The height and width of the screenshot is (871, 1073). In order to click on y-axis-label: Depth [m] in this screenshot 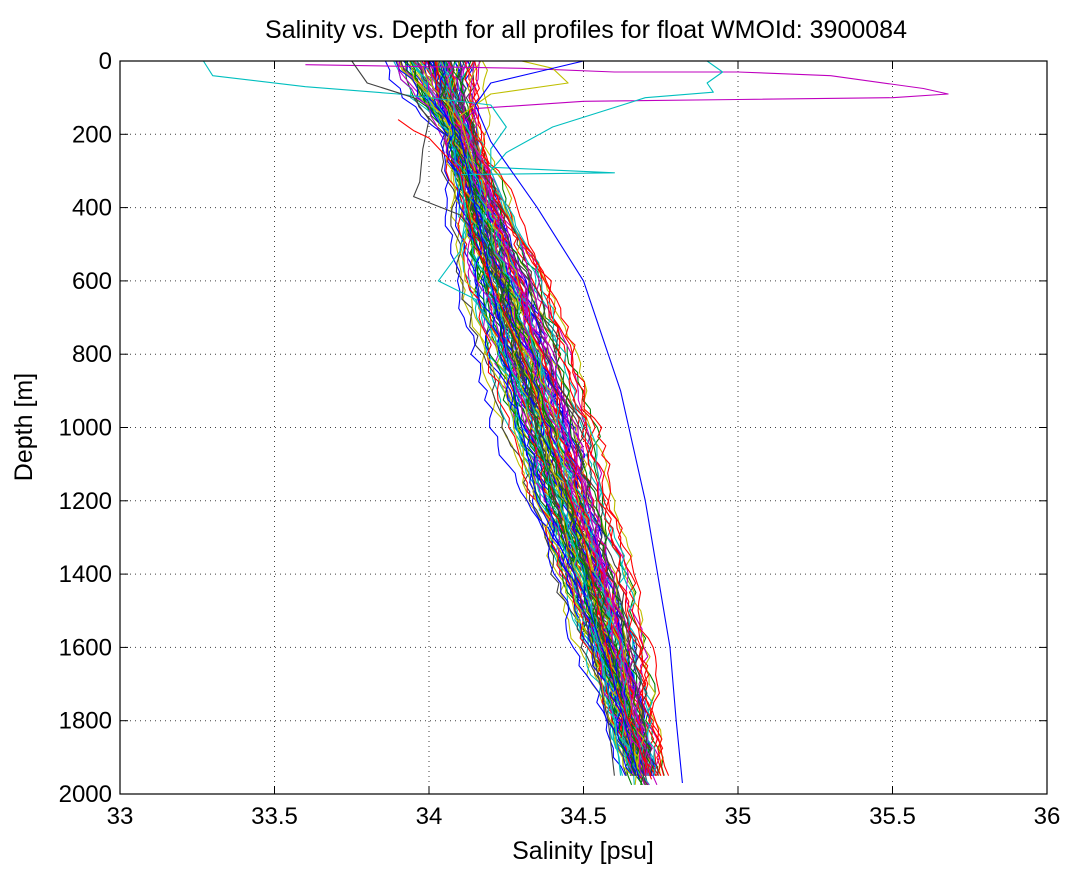, I will do `click(24, 427)`.